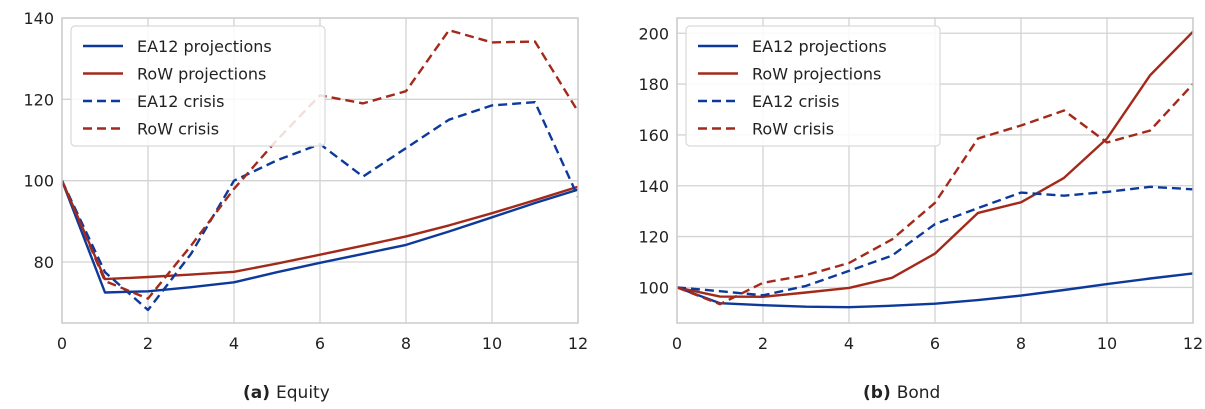 Image resolution: width=1205 pixels, height=409 pixels. Describe the element at coordinates (653, 186) in the screenshot. I see `bond-y-tick-label: 140` at that location.